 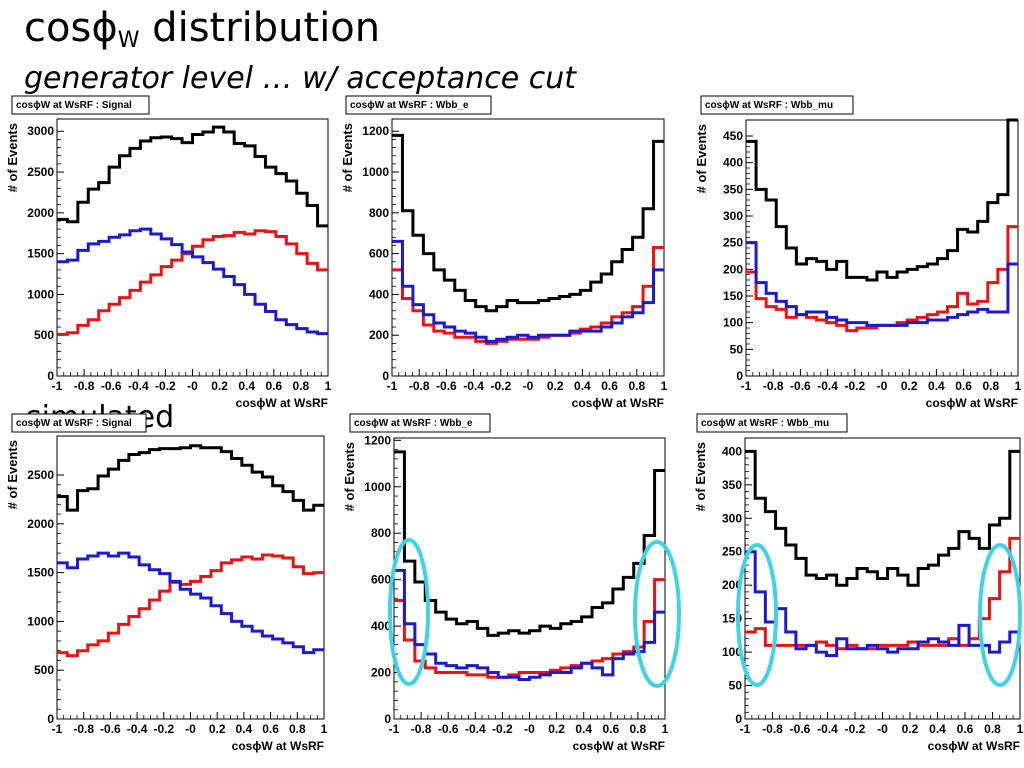 What do you see at coordinates (104, 28) in the screenshot?
I see `slide-title-phi: ϕ` at bounding box center [104, 28].